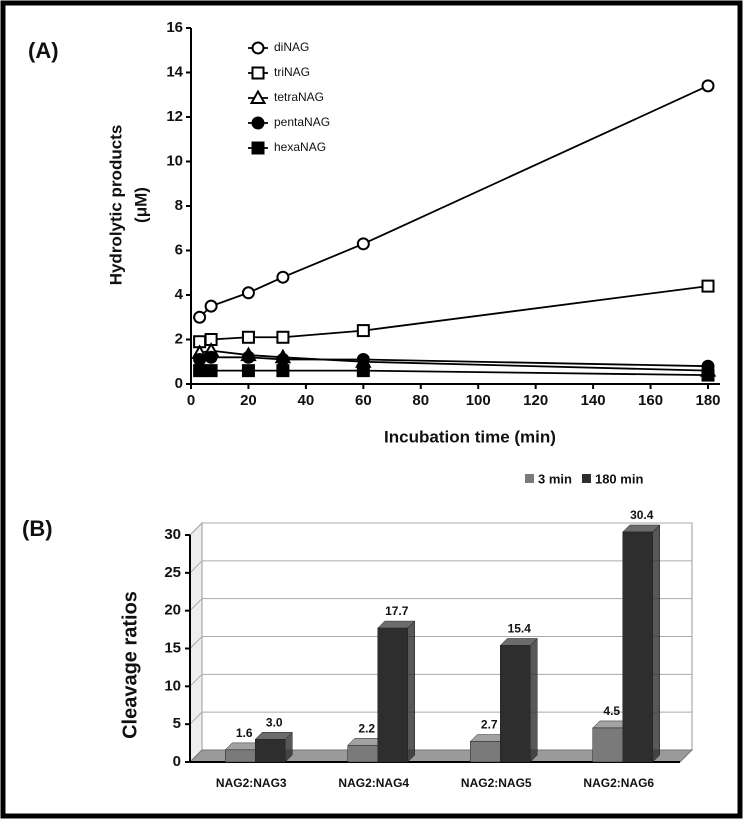 The width and height of the screenshot is (743, 819). What do you see at coordinates (274, 722) in the screenshot?
I see `value-label: 3.0` at bounding box center [274, 722].